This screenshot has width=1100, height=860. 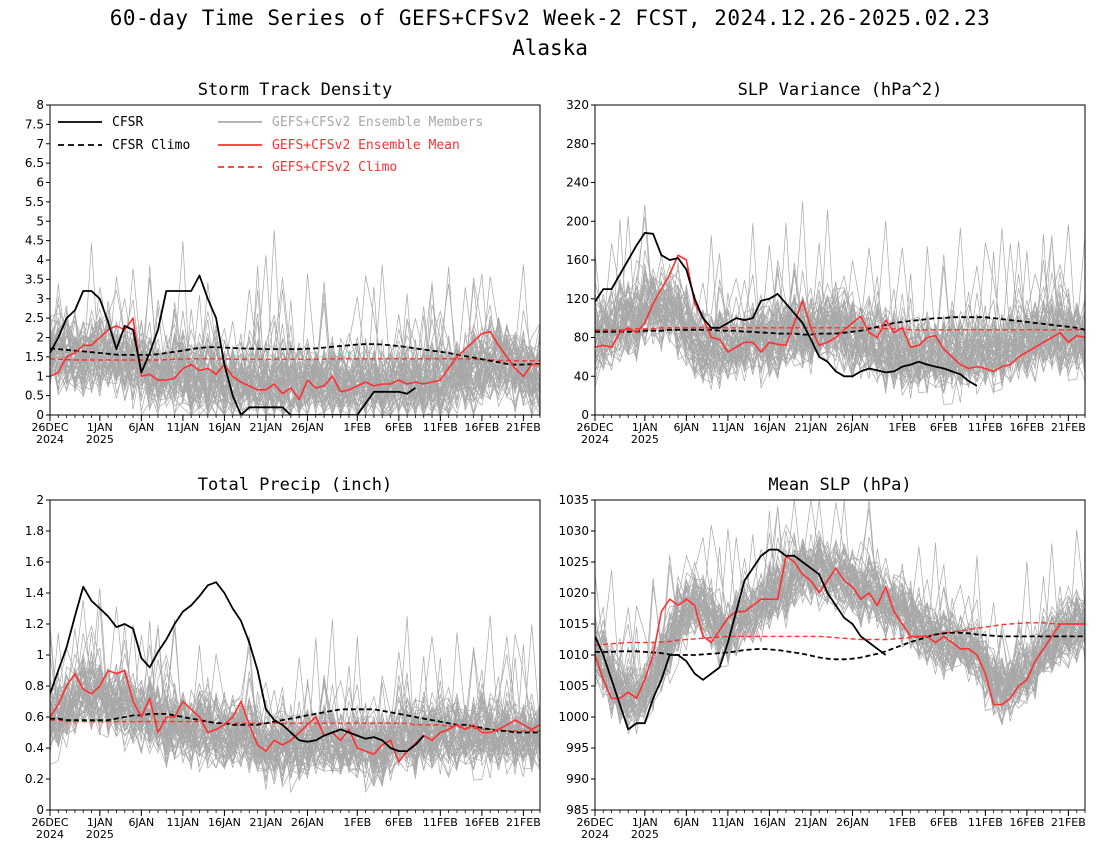 I want to click on legend-cfsr-label: CFSR, so click(x=127, y=122).